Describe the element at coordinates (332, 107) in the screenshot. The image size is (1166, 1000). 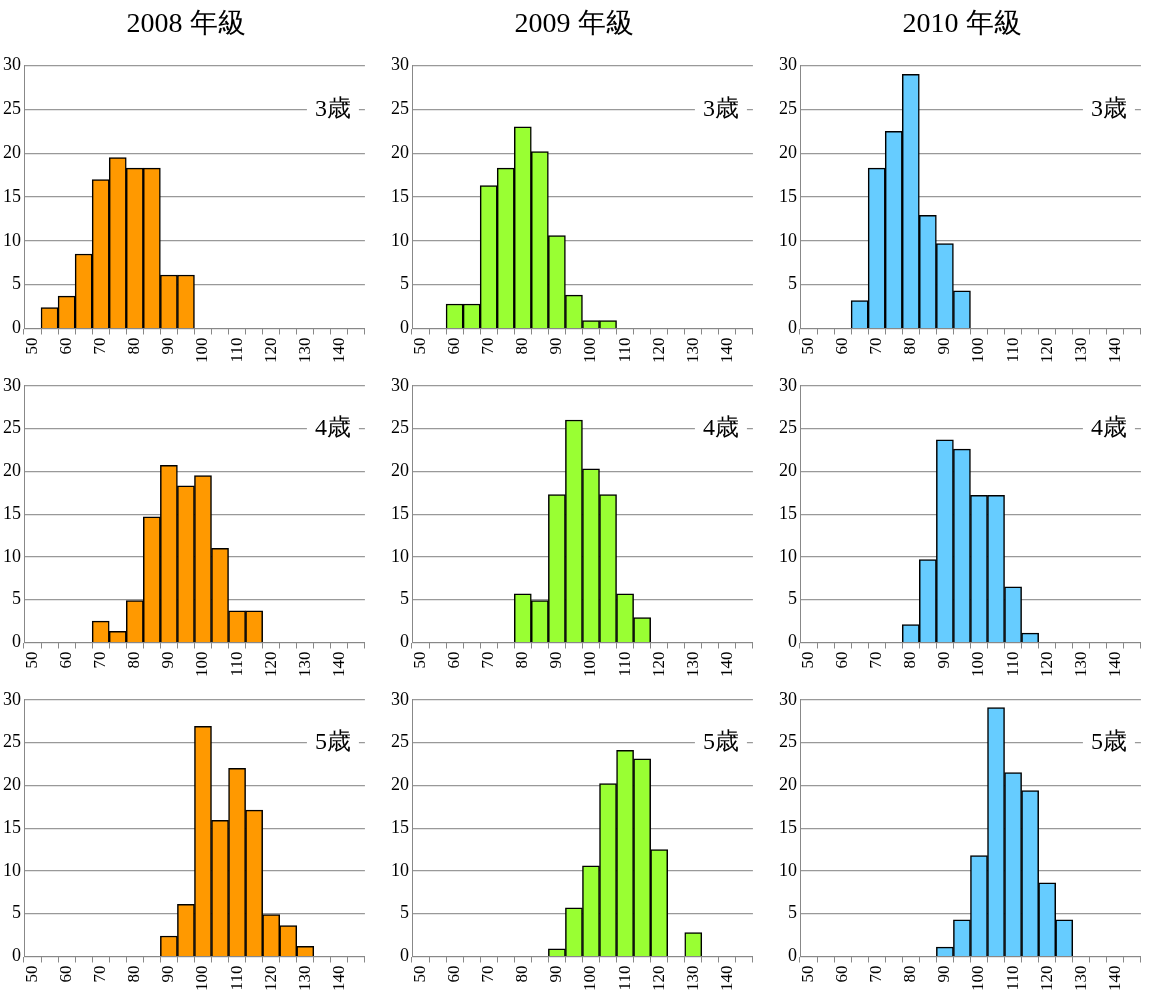
I see `annotation: 3歳` at that location.